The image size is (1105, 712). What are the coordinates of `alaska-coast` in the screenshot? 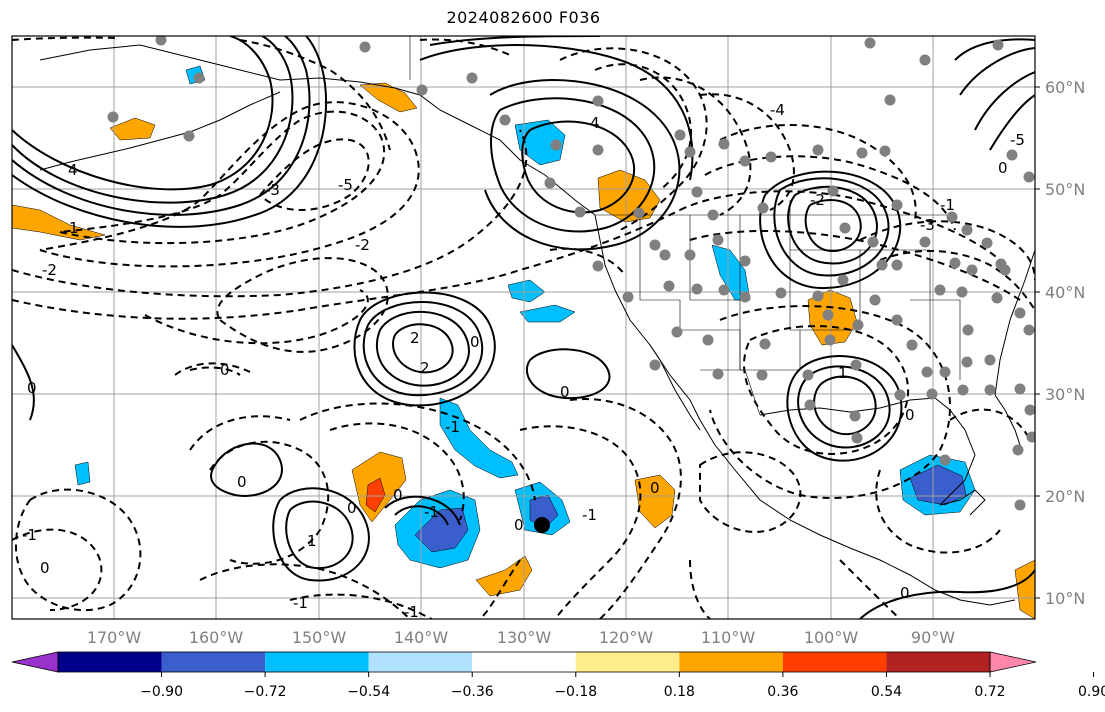 It's located at (317, 130).